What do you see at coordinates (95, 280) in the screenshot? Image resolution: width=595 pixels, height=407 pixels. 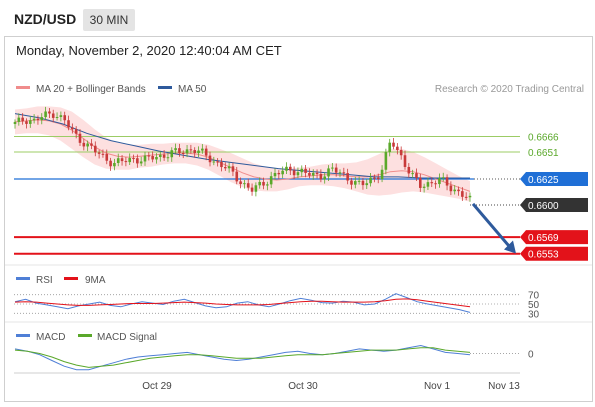 I see `legend-rsi-ma: 9MA` at bounding box center [95, 280].